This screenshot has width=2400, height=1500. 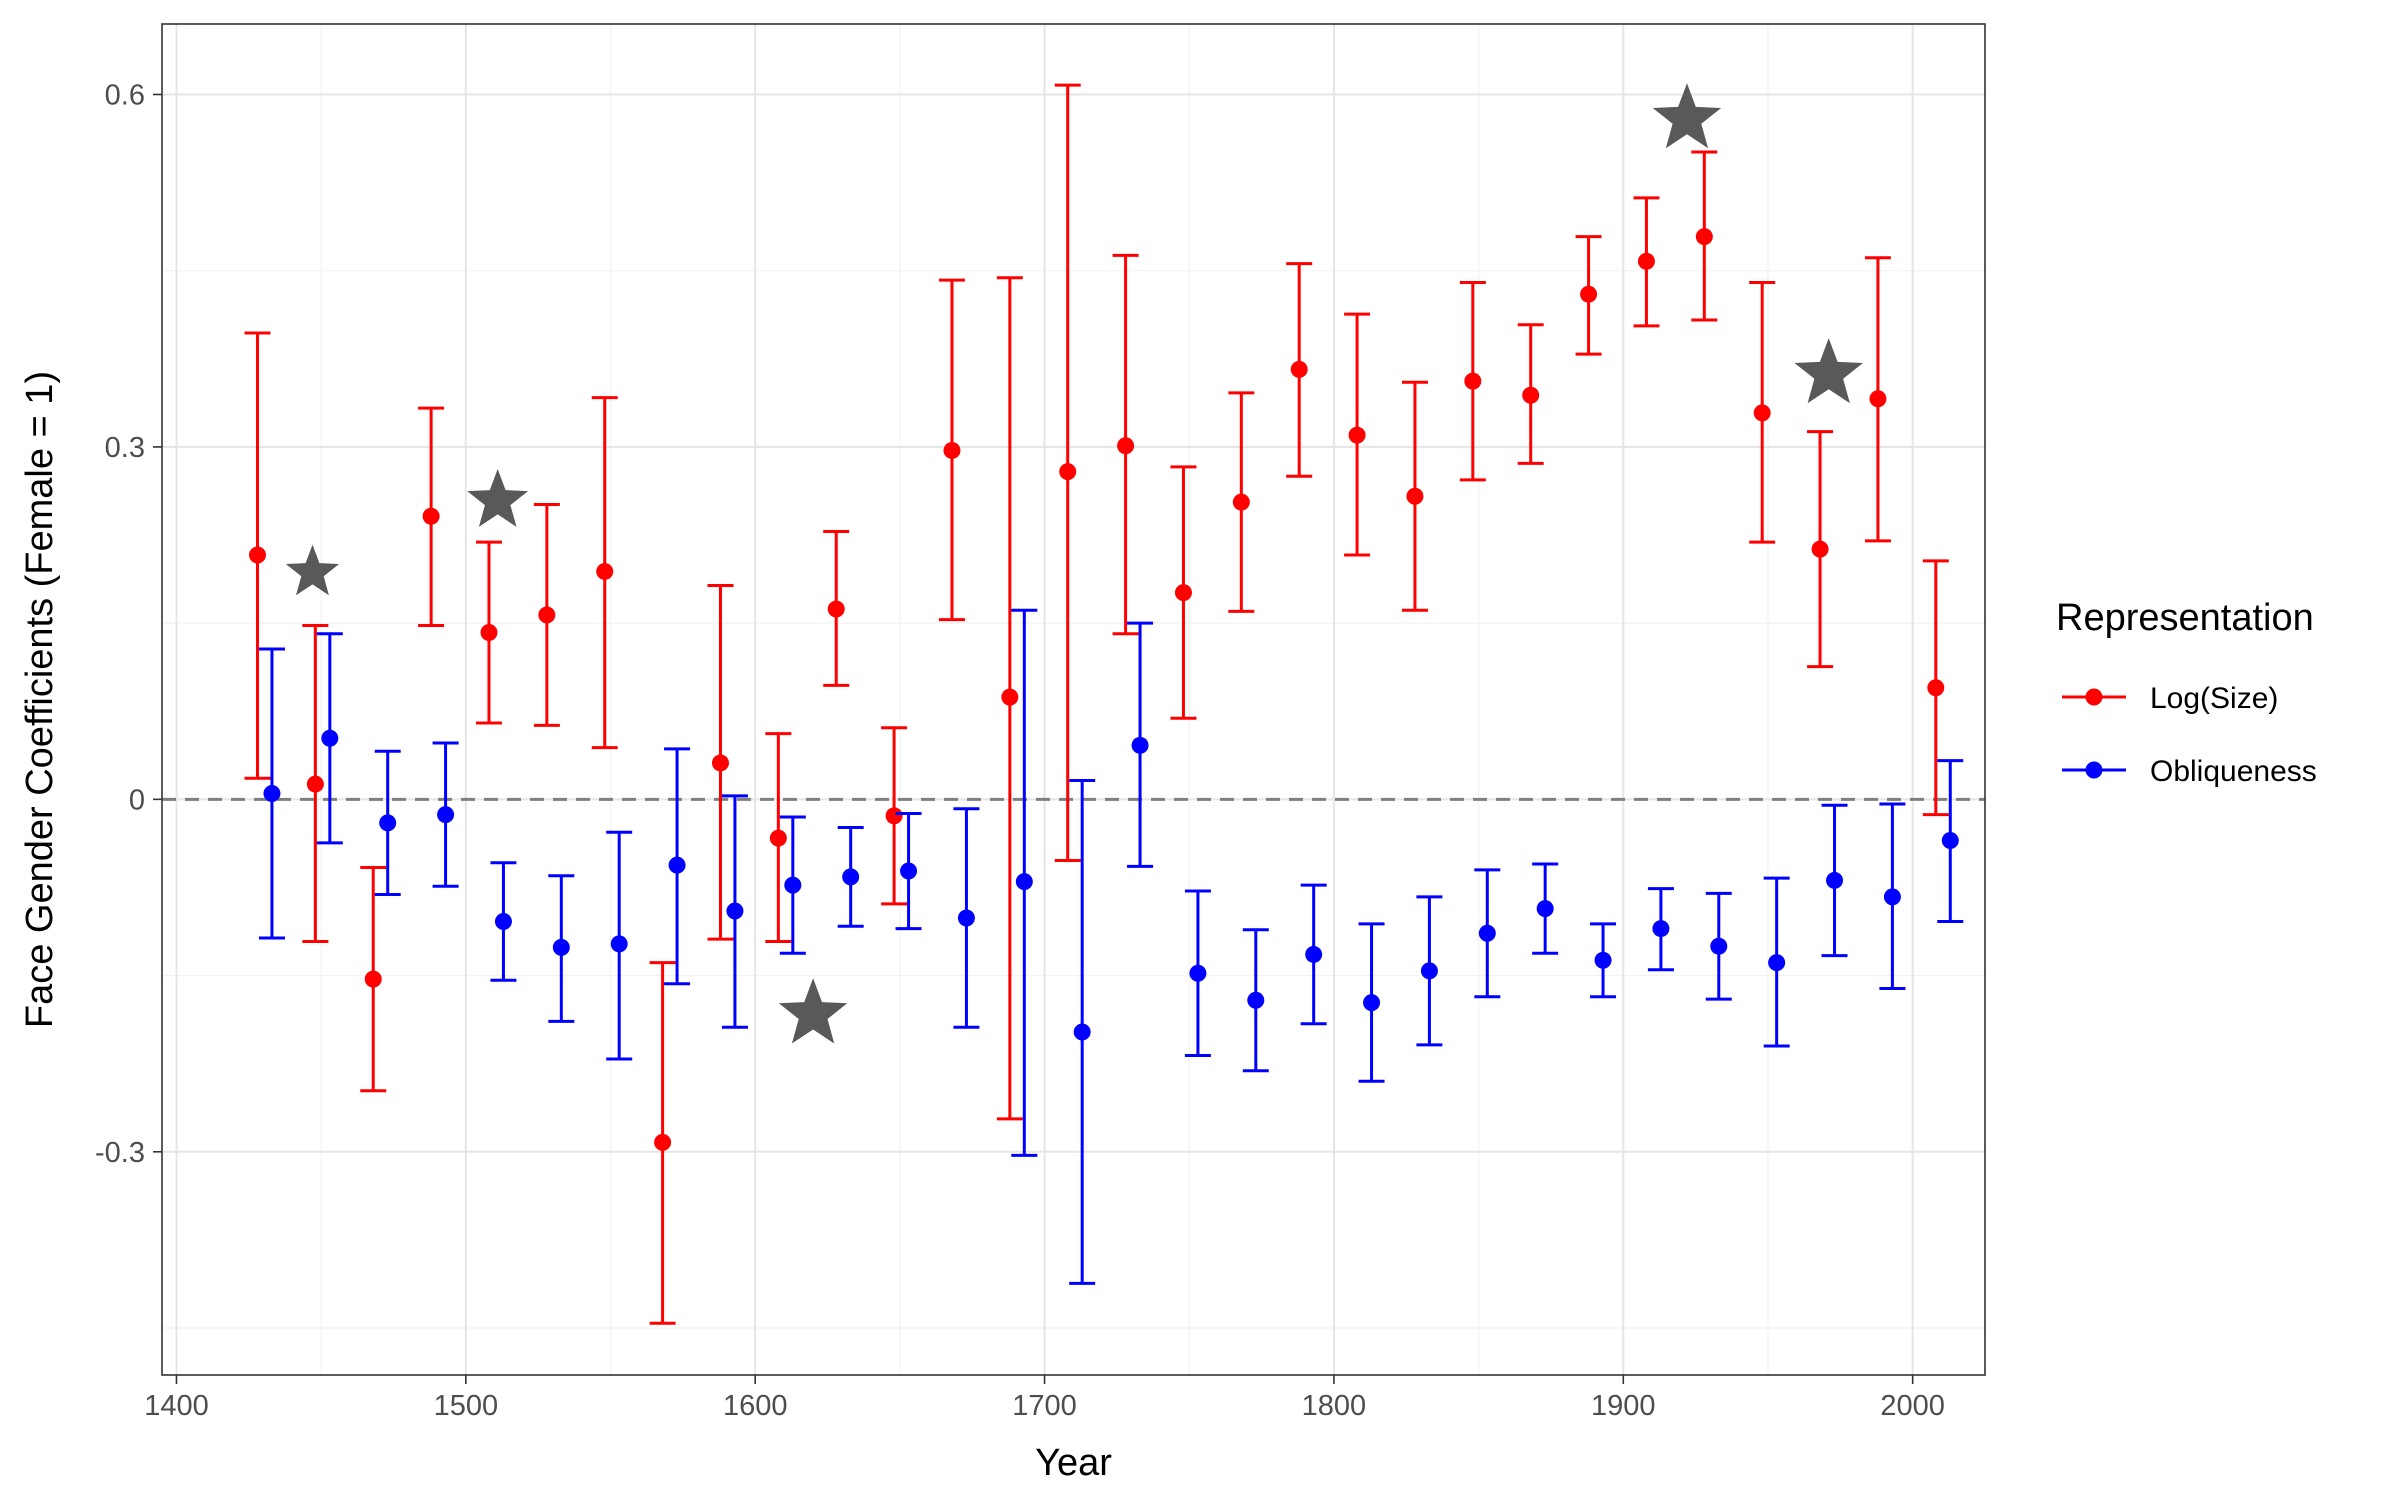 What do you see at coordinates (2233, 771) in the screenshot?
I see `legend-label: Obliqueness` at bounding box center [2233, 771].